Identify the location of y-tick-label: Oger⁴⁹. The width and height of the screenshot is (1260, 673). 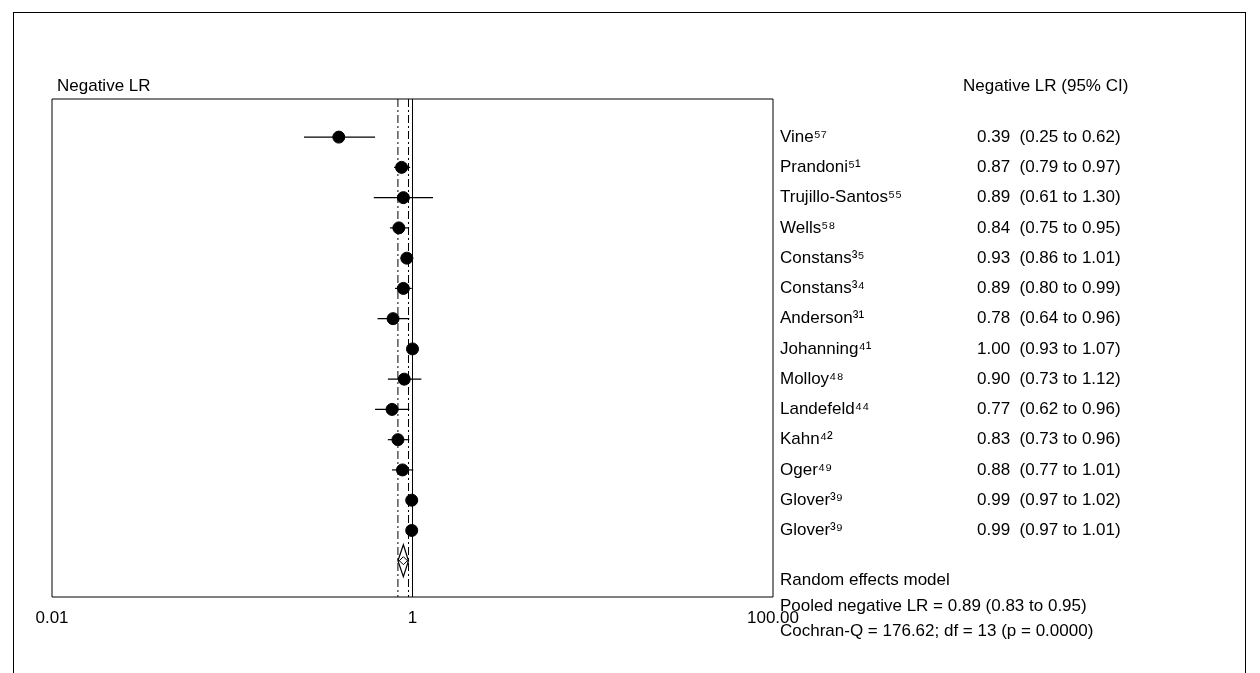
(806, 469).